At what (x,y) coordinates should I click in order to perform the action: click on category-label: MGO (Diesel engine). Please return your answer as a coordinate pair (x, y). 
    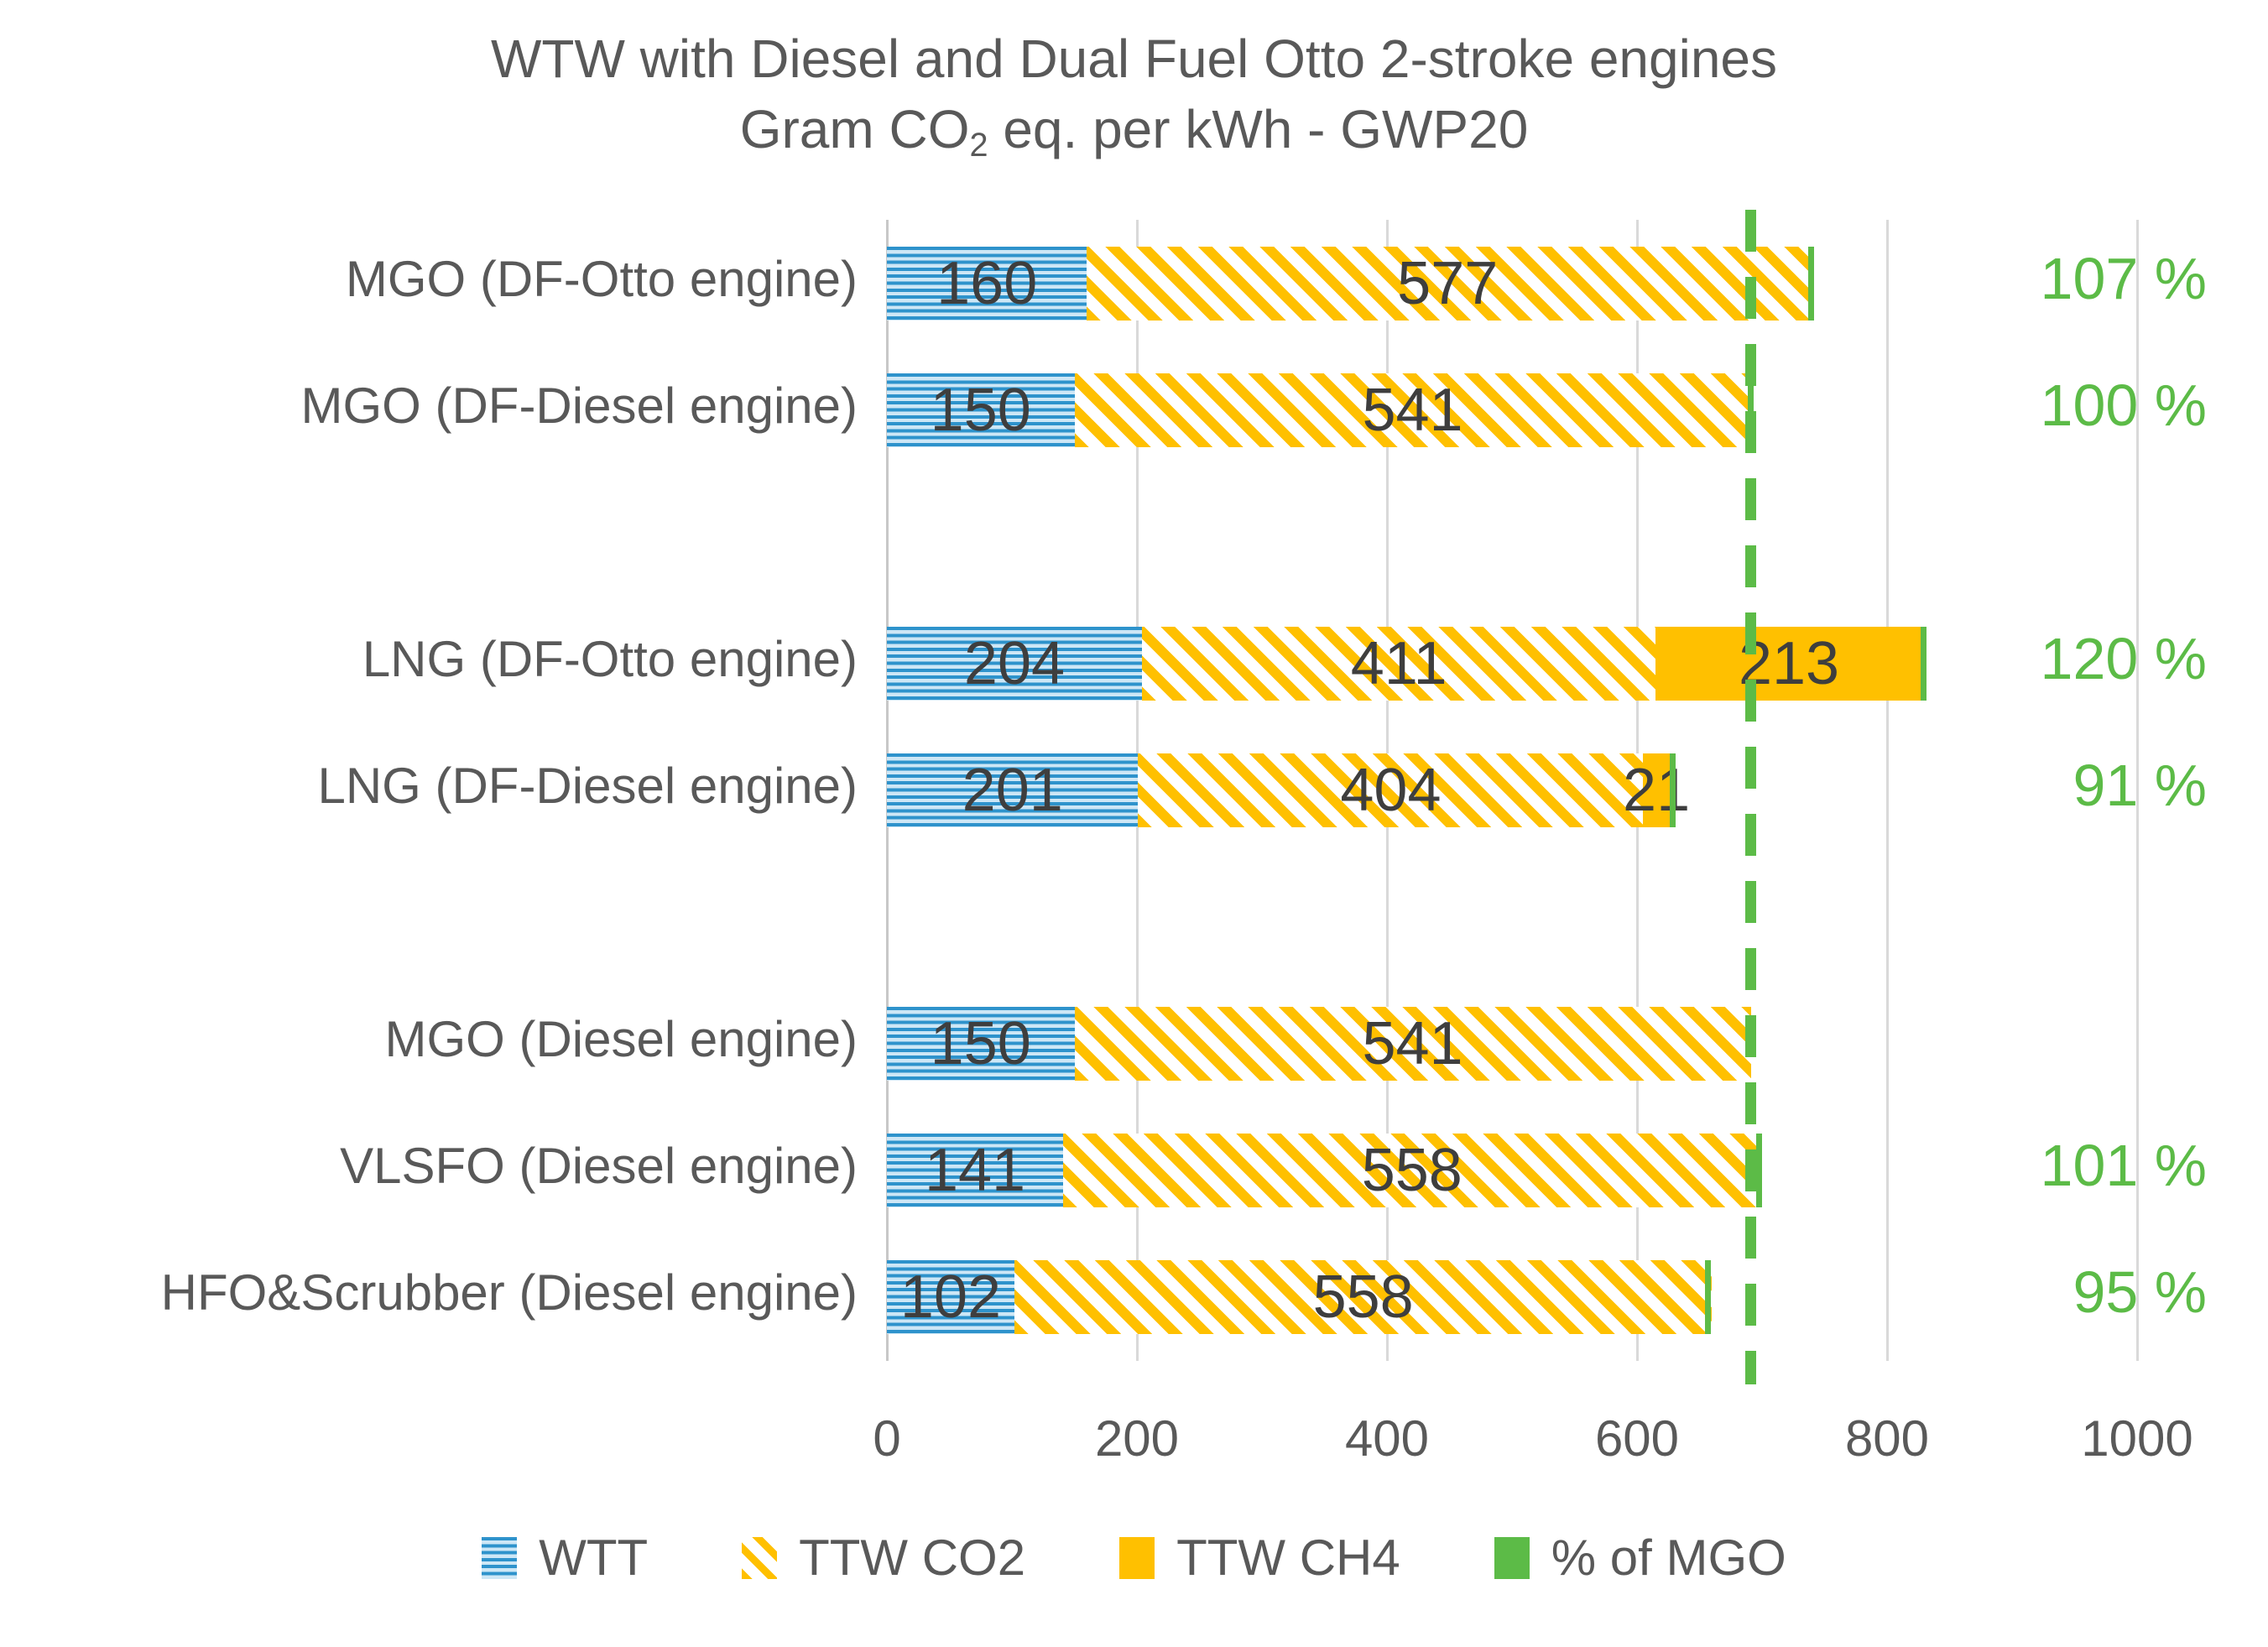
    Looking at the image, I should click on (621, 1039).